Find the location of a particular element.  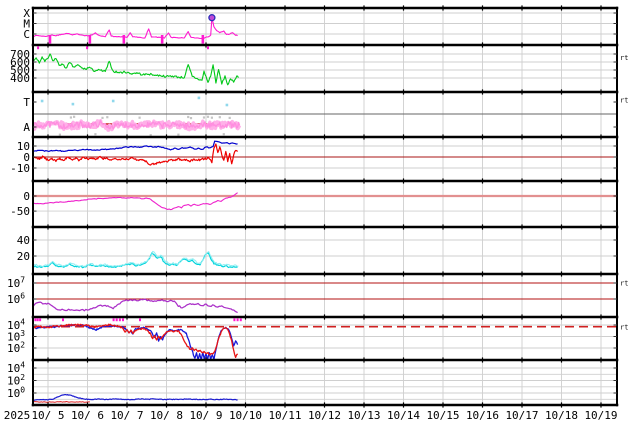

x-axis-date-label: 10/ 9 is located at coordinates (205, 415).